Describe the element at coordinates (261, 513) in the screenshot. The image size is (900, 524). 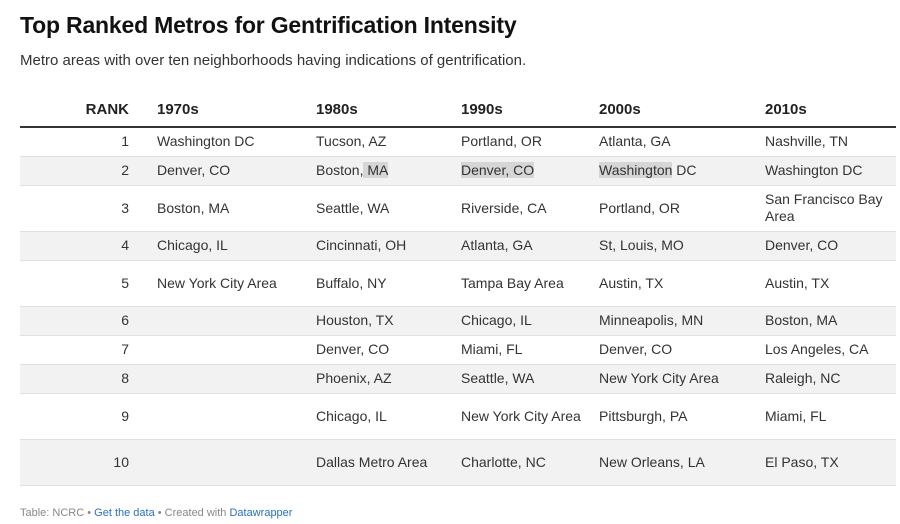
I see `datawrapper-link: Datawrapper` at that location.